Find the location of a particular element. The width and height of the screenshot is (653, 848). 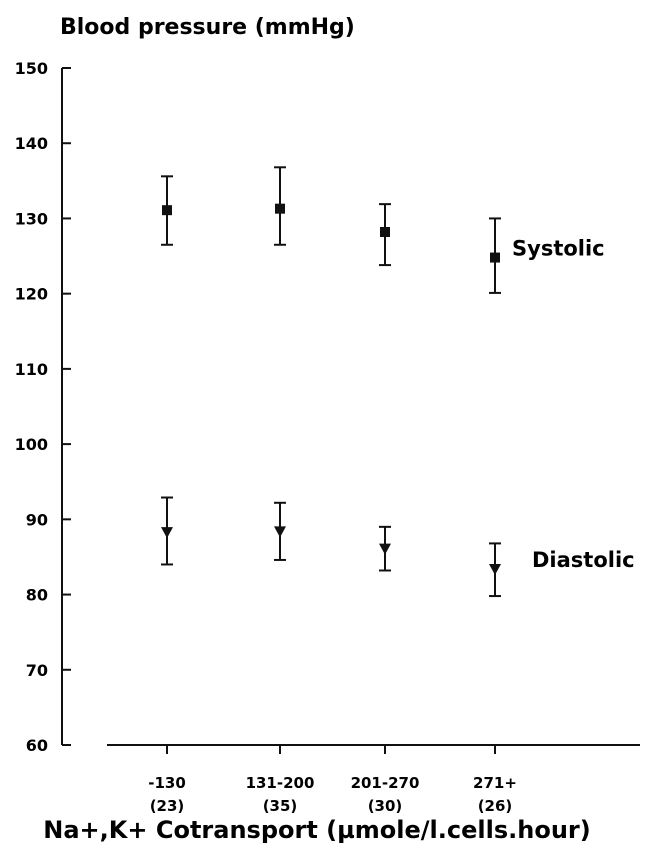

y-tick-label: 80 is located at coordinates (37, 595).